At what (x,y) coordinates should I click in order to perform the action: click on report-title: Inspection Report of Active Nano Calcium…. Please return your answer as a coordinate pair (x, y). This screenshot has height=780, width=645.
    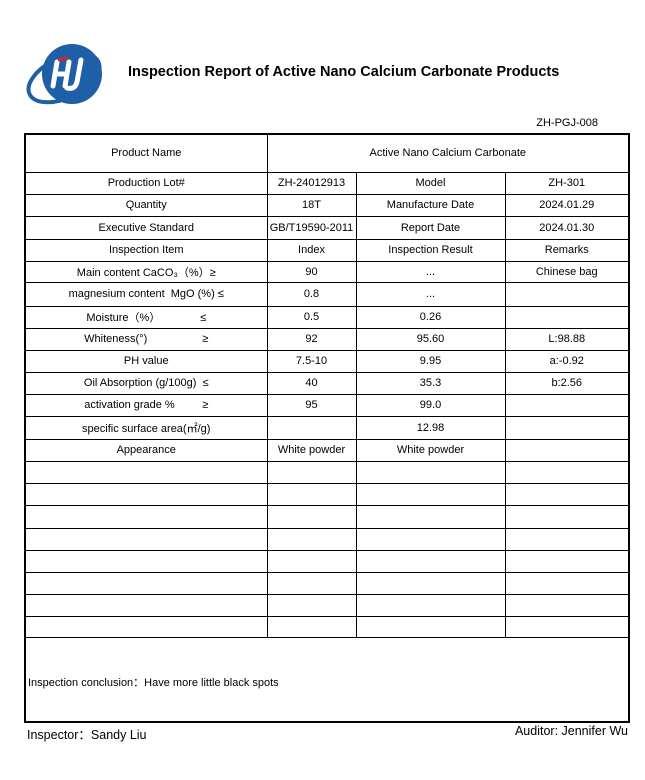
    Looking at the image, I should click on (344, 72).